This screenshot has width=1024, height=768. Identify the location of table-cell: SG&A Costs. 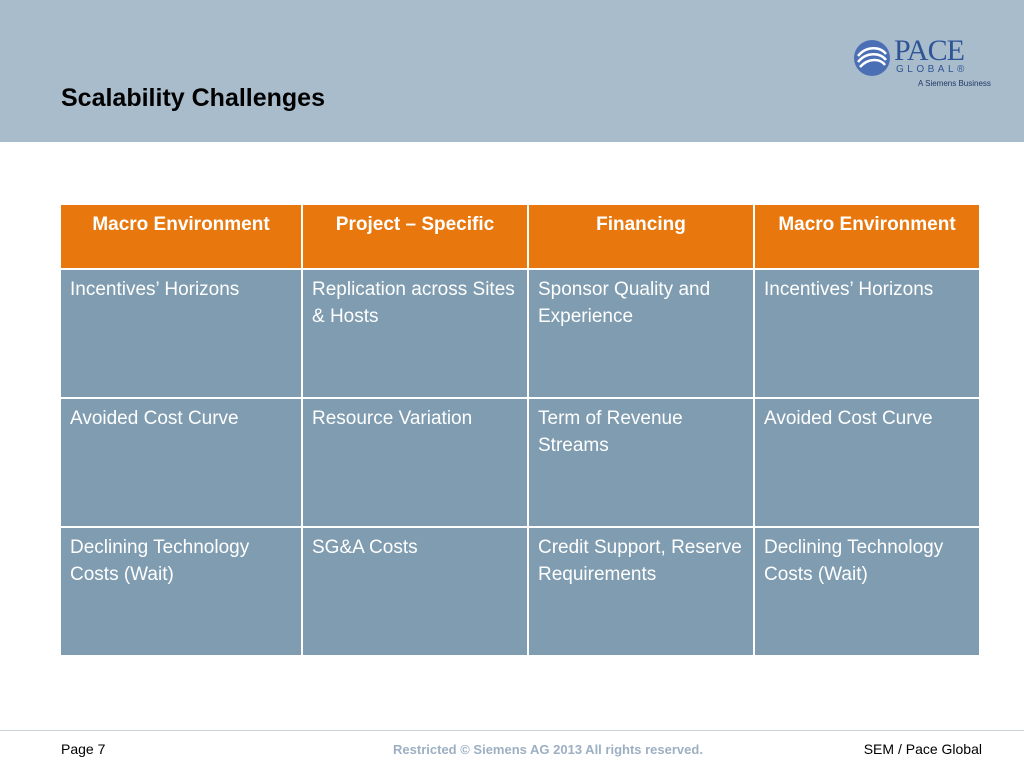
(415, 591).